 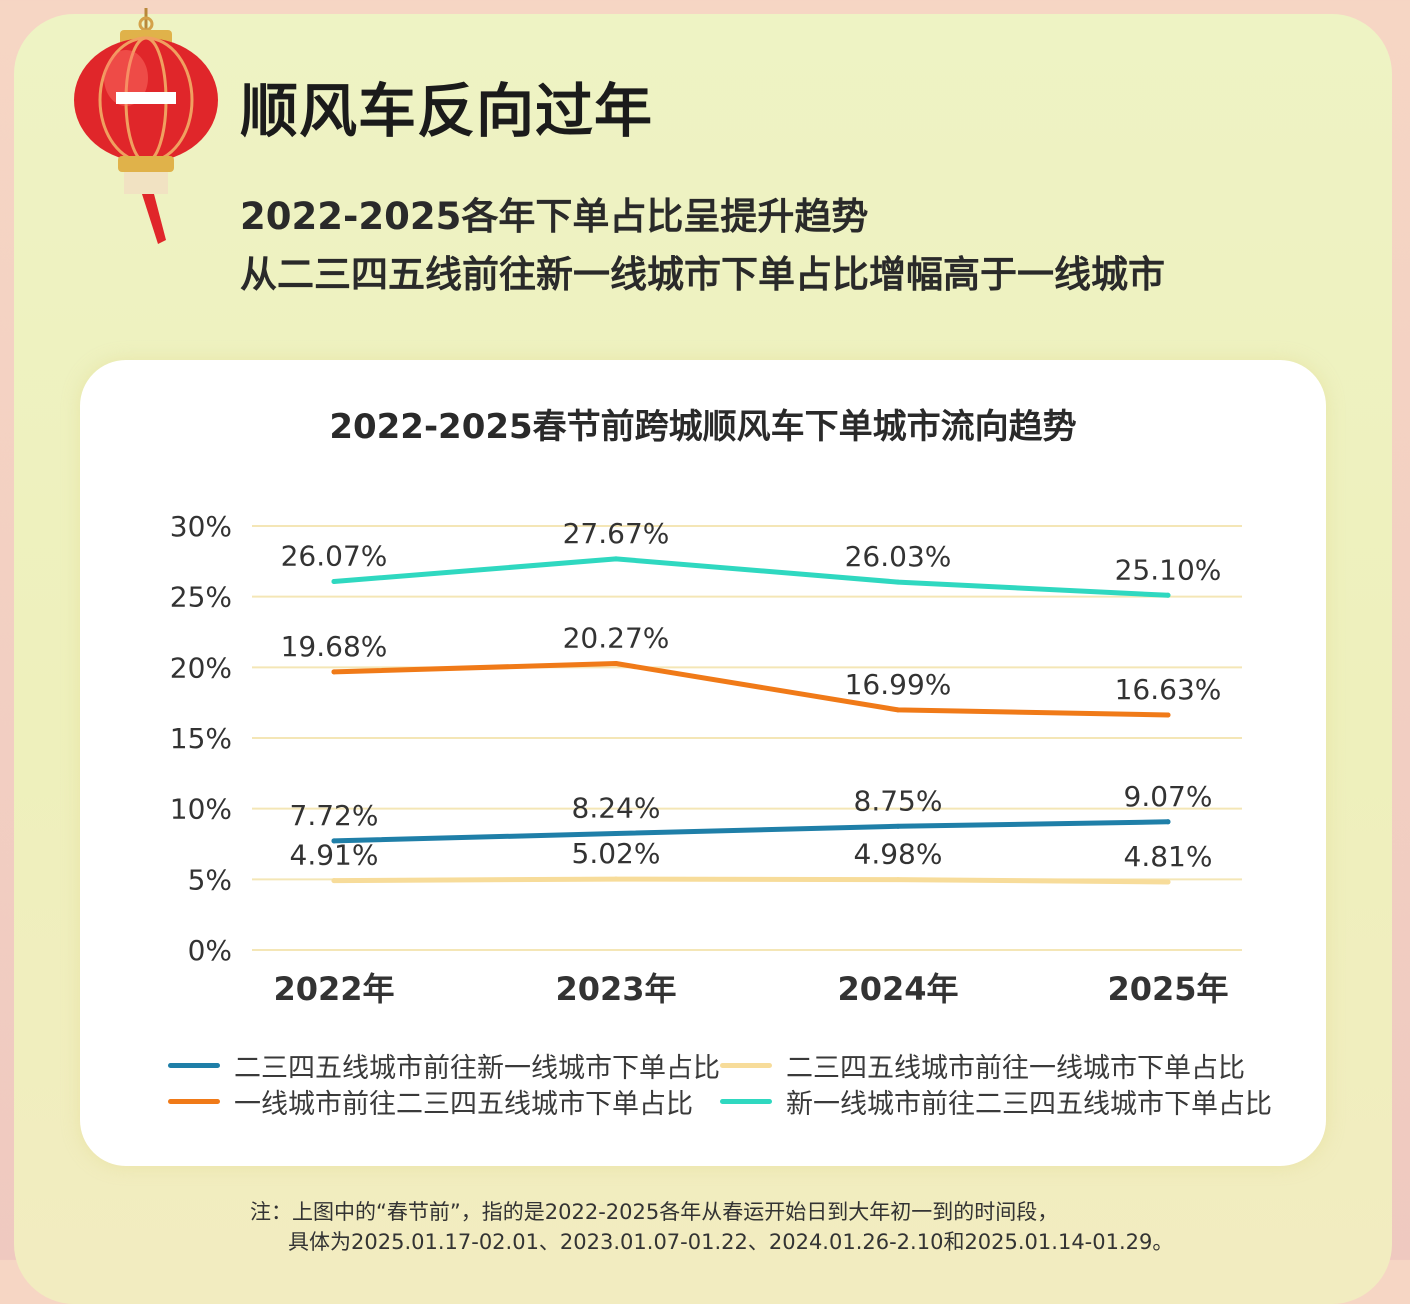 What do you see at coordinates (334, 556) in the screenshot?
I see `data-label: 26.07%` at bounding box center [334, 556].